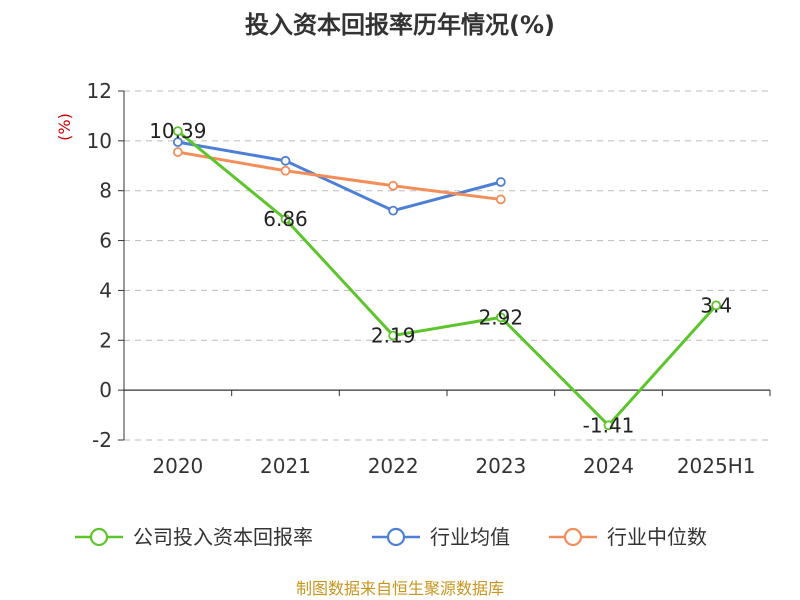 This screenshot has width=800, height=600. Describe the element at coordinates (500, 466) in the screenshot. I see `x-tick-label-3: 2023` at that location.